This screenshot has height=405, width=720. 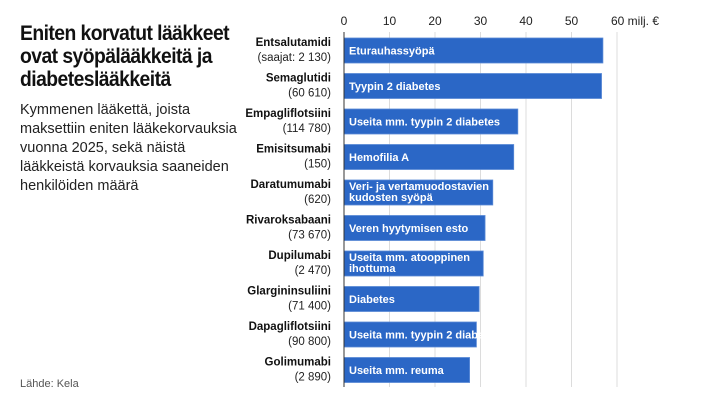 I want to click on x-tick-label: 40, so click(x=526, y=21).